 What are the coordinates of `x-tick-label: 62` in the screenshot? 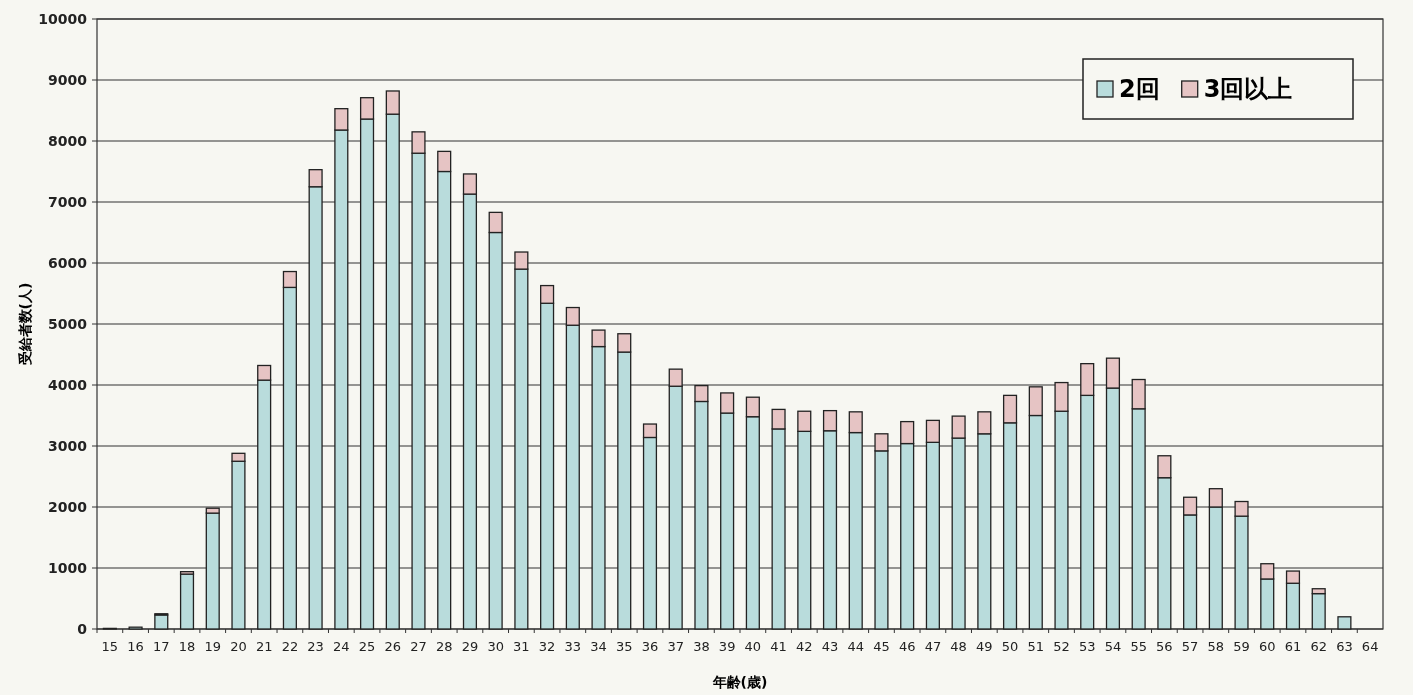 It's located at (1318, 646).